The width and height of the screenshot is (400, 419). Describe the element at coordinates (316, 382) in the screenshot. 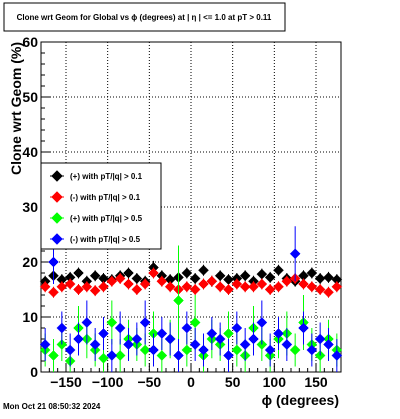

I see `x-tick-label: 150` at that location.